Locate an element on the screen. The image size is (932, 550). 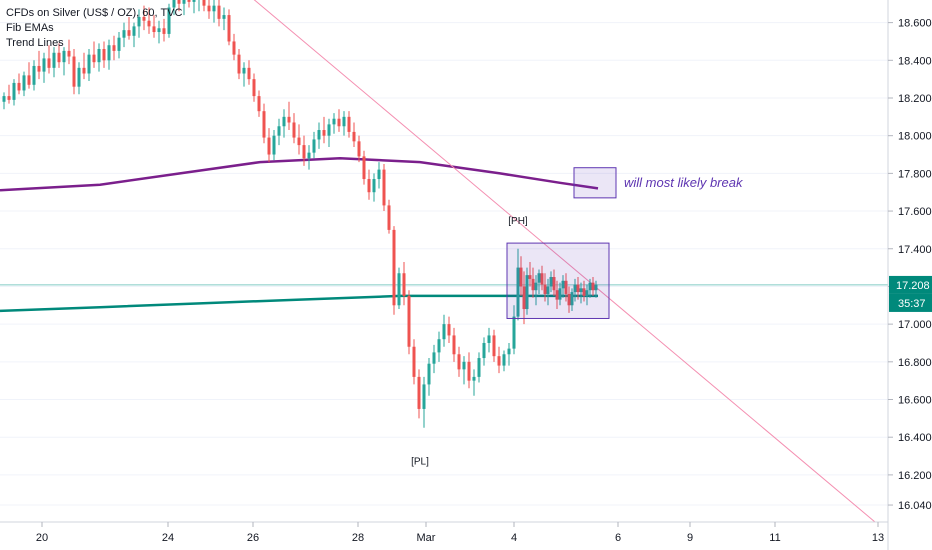
x-tick-label: 26 is located at coordinates (253, 538).